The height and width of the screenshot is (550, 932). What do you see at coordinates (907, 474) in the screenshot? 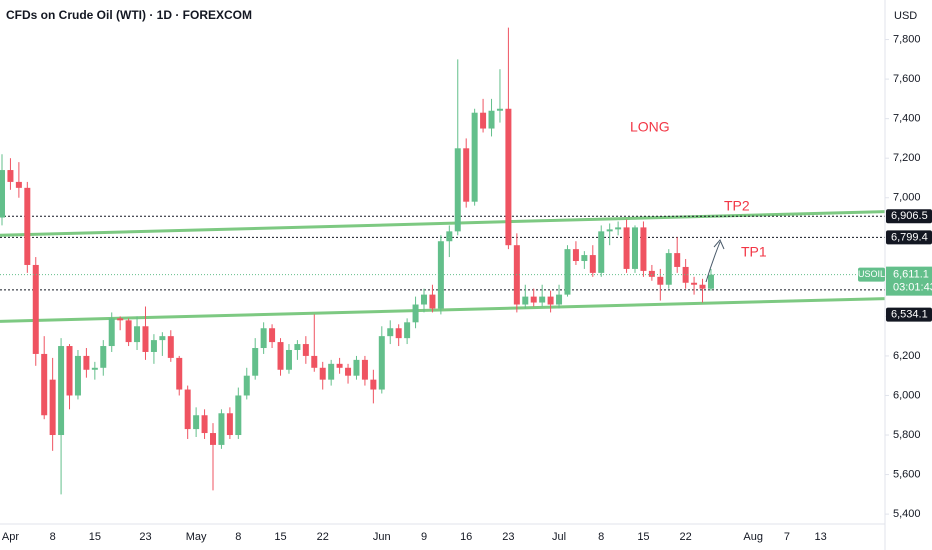
I see `y-tick-label: 5,600` at bounding box center [907, 474].